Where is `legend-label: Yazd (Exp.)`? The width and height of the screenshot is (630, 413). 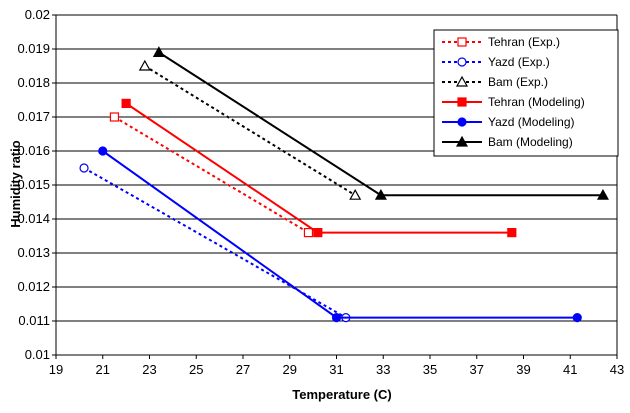 legend-label: Yazd (Exp.) is located at coordinates (519, 62).